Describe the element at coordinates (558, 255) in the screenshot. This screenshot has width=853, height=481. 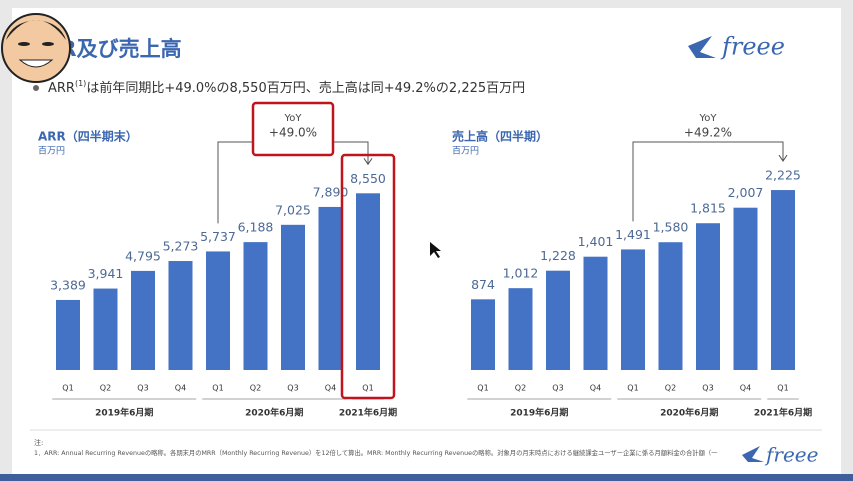
I see `value-label: 1,228` at that location.